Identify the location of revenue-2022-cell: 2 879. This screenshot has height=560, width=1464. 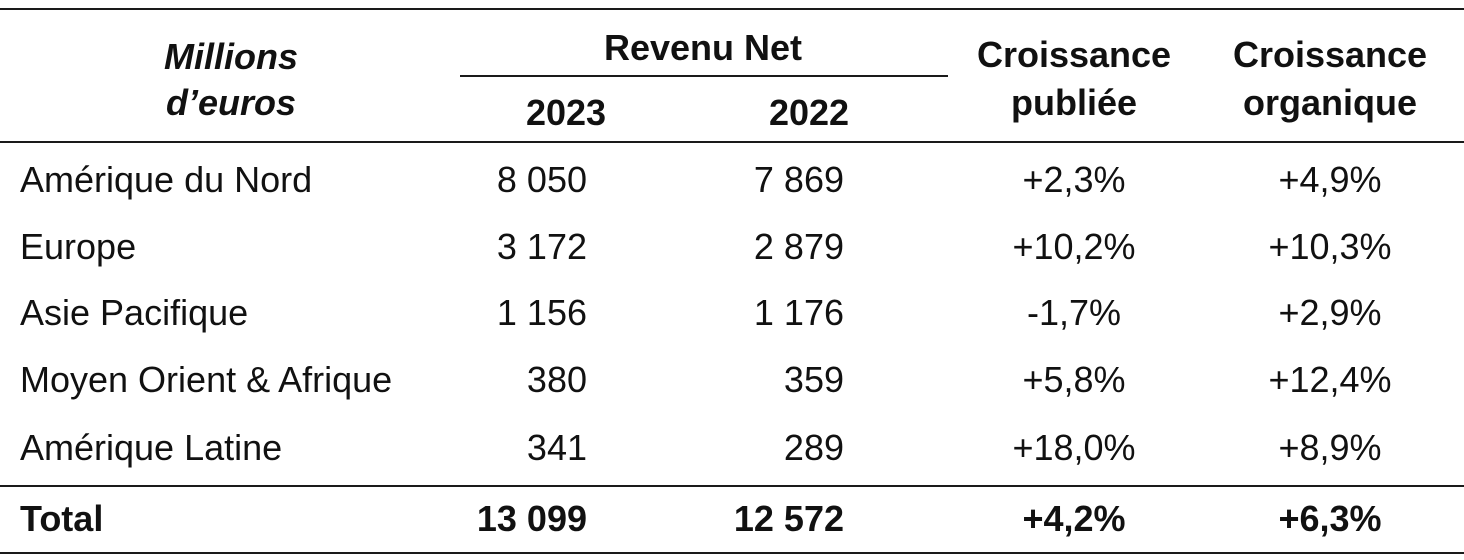
(798, 246).